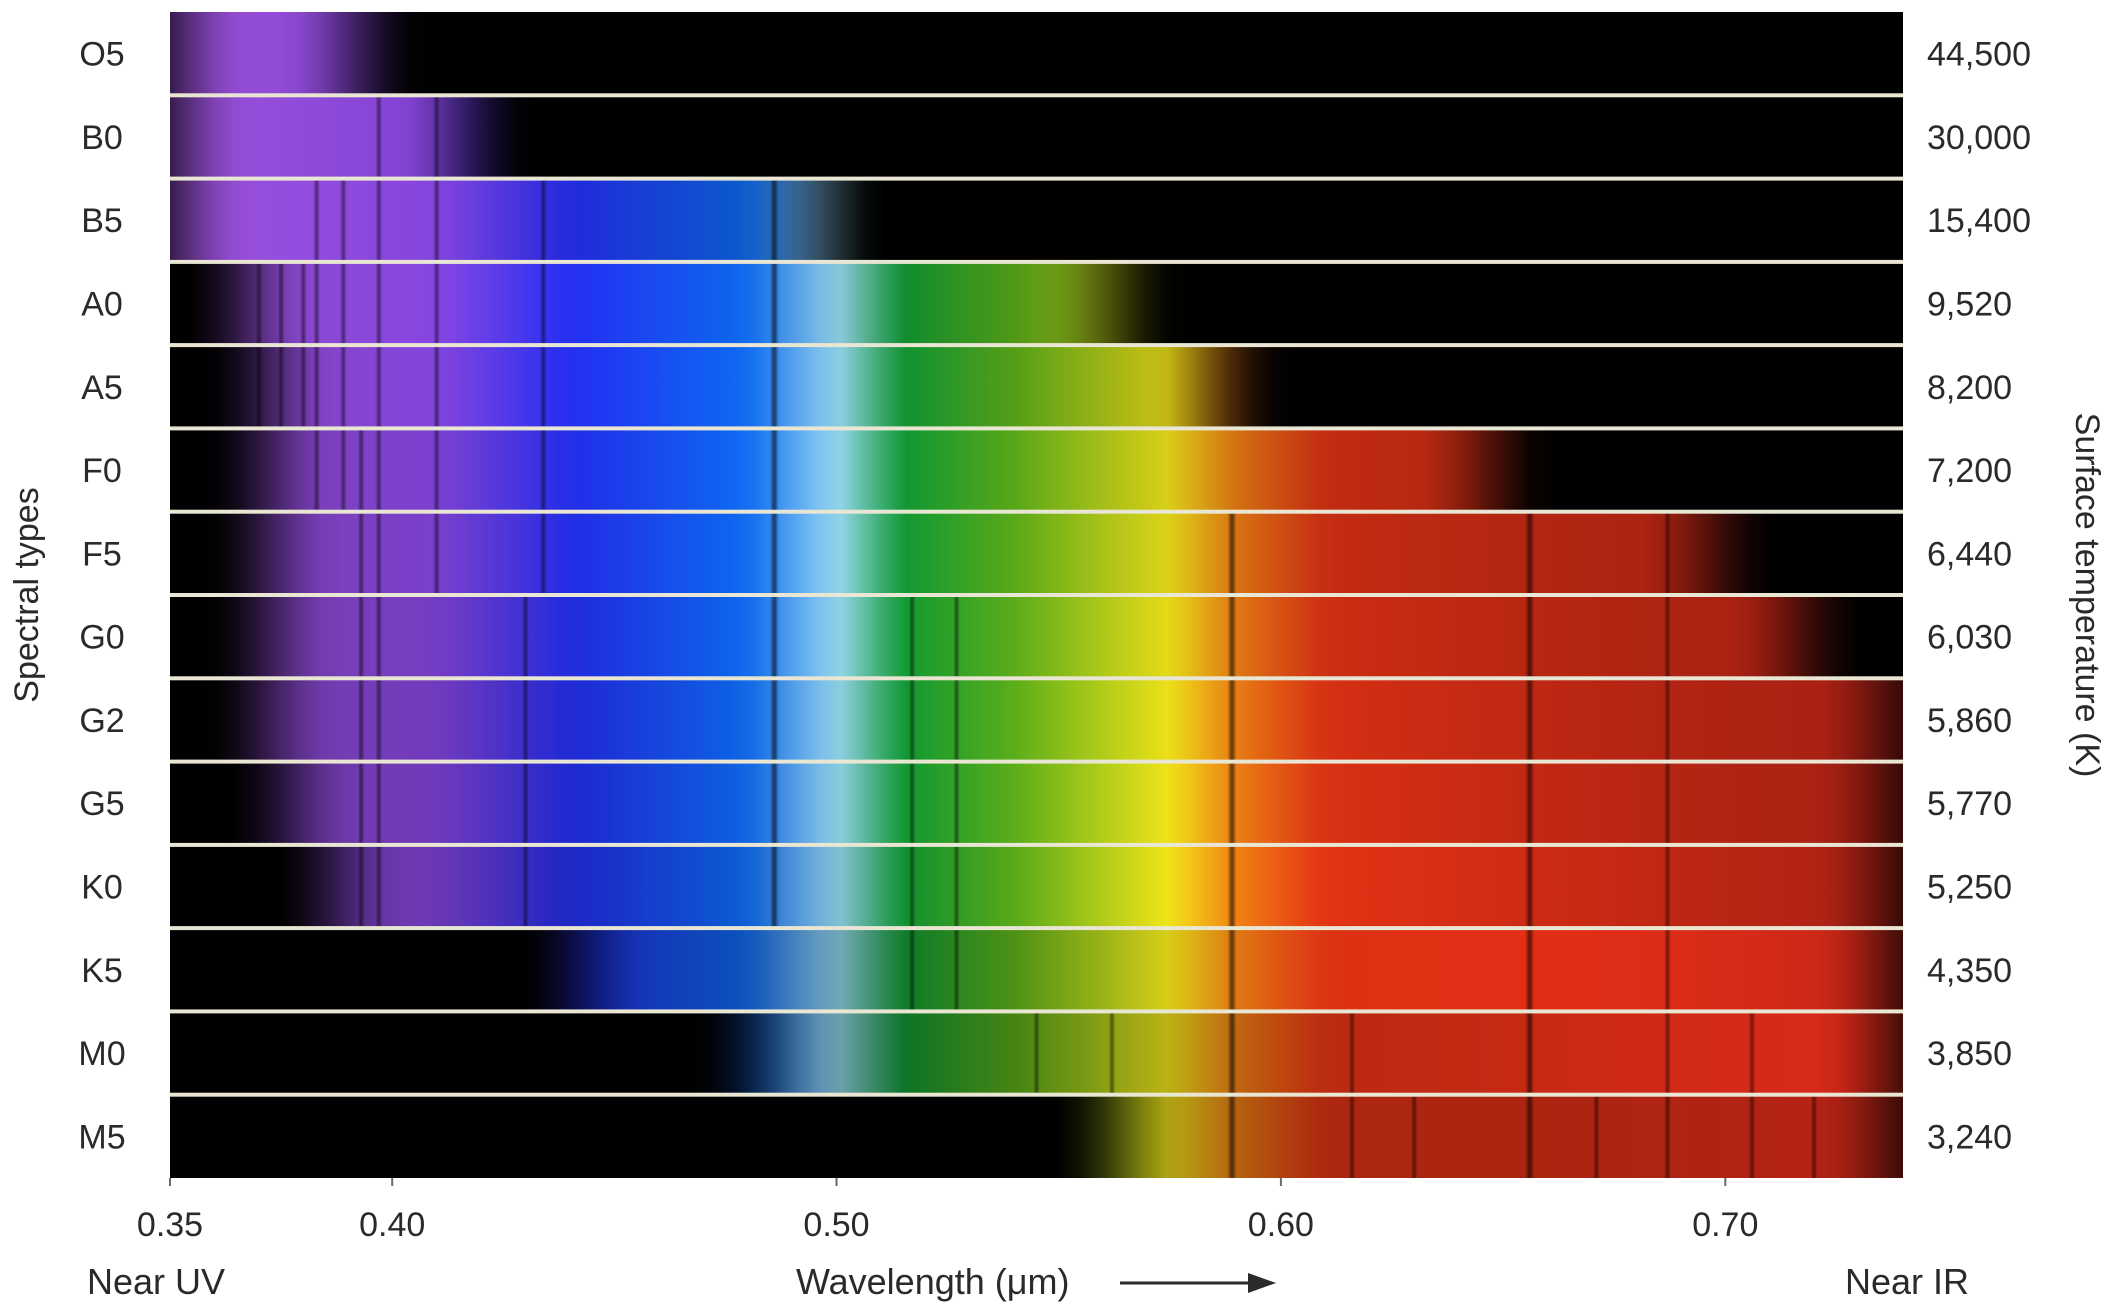  I want to click on temperature-label: 30,000, so click(1979, 138).